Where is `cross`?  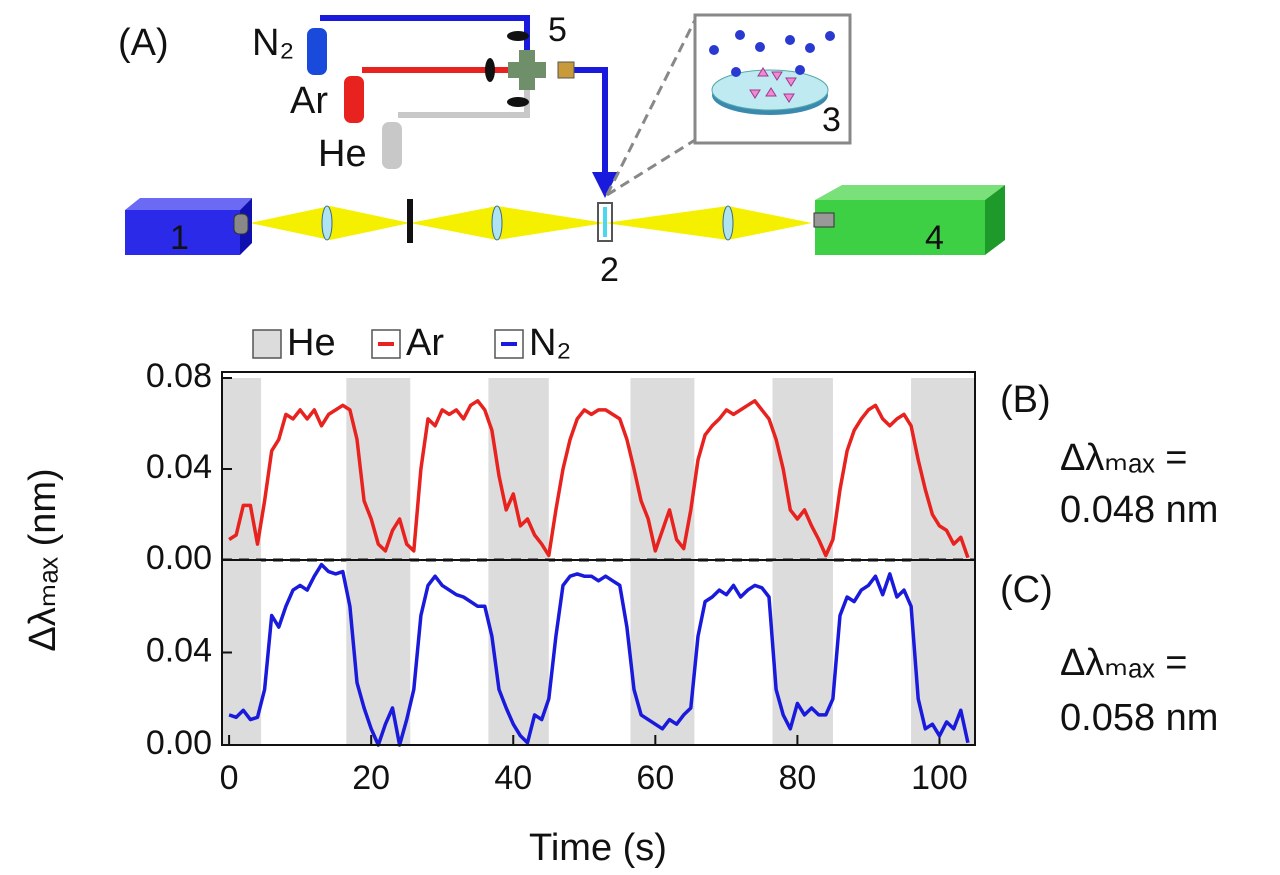
cross is located at coordinates (527, 70).